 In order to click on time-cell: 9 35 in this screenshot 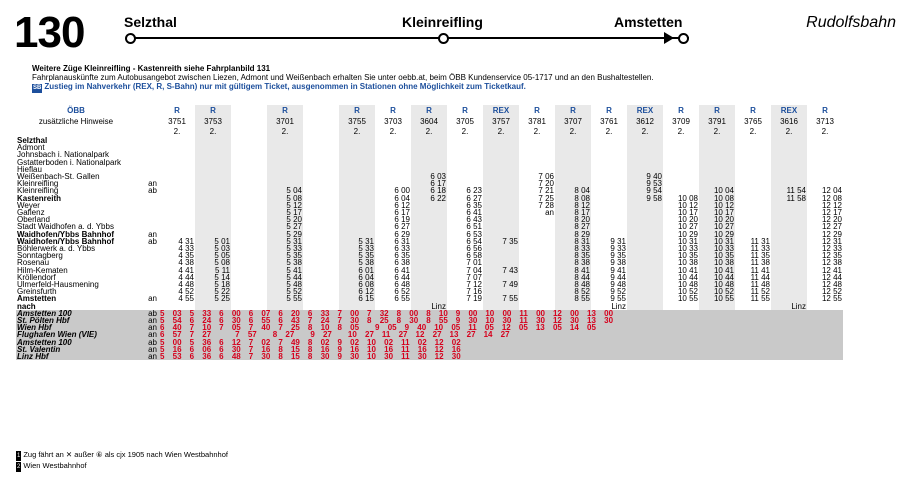, I will do `click(618, 256)`.